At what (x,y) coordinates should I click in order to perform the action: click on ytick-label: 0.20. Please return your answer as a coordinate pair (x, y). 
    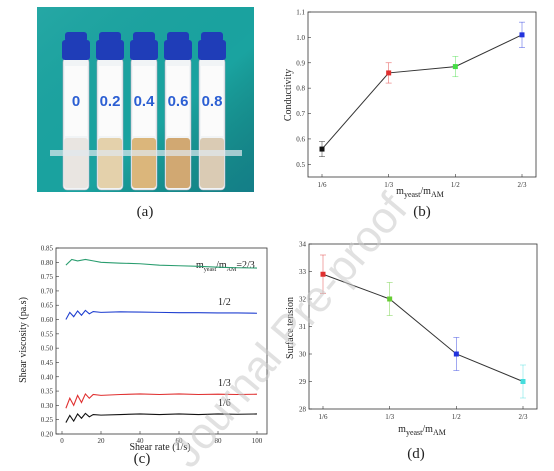
    Looking at the image, I should click on (47, 435).